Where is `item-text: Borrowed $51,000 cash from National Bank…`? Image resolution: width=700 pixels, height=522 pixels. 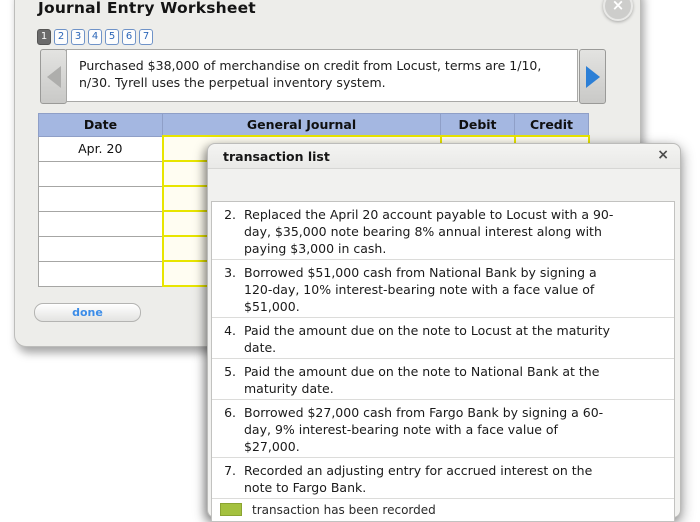
item-text: Borrowed $51,000 cash from National Bank… is located at coordinates (420, 289).